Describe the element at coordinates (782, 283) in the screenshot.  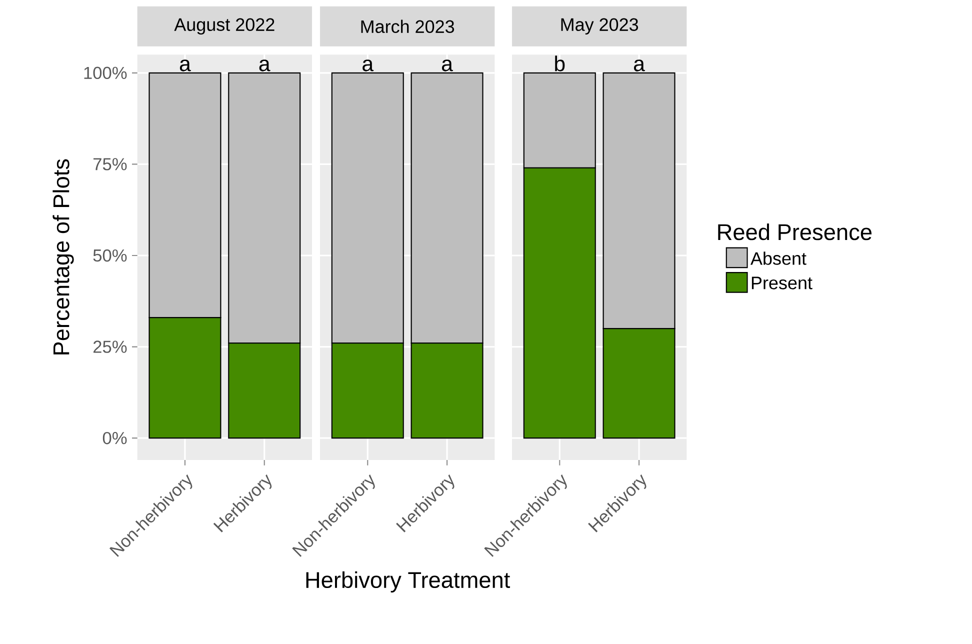
I see `legend-label: Present` at that location.